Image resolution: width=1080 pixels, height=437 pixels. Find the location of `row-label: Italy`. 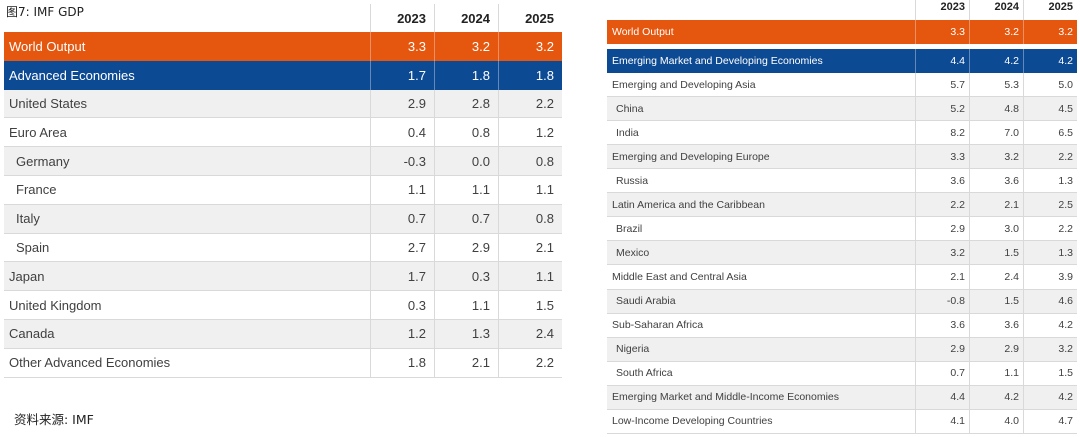

row-label: Italy is located at coordinates (28, 219).